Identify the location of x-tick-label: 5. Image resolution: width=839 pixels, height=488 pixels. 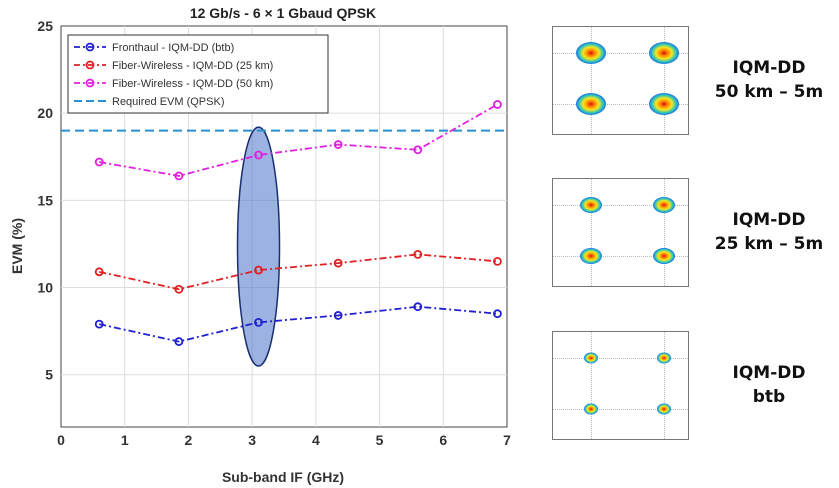
(380, 440).